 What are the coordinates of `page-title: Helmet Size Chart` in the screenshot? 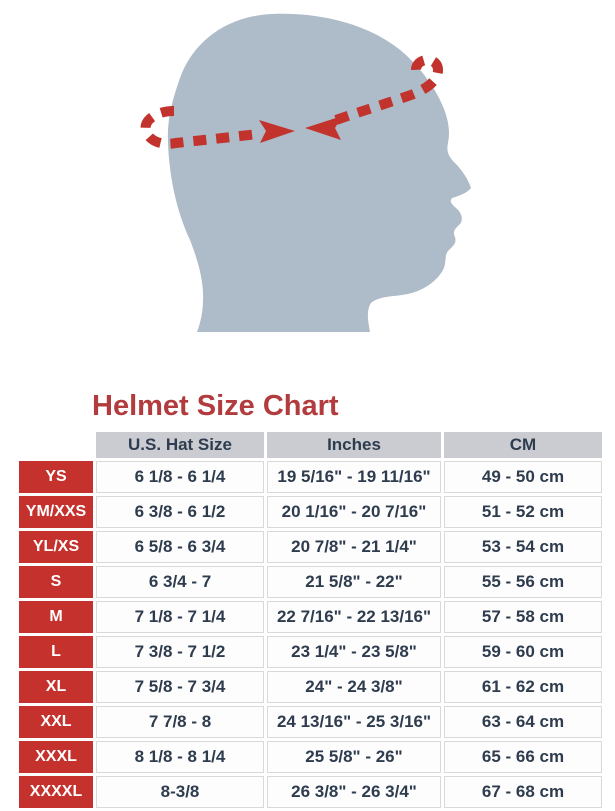 It's located at (215, 406).